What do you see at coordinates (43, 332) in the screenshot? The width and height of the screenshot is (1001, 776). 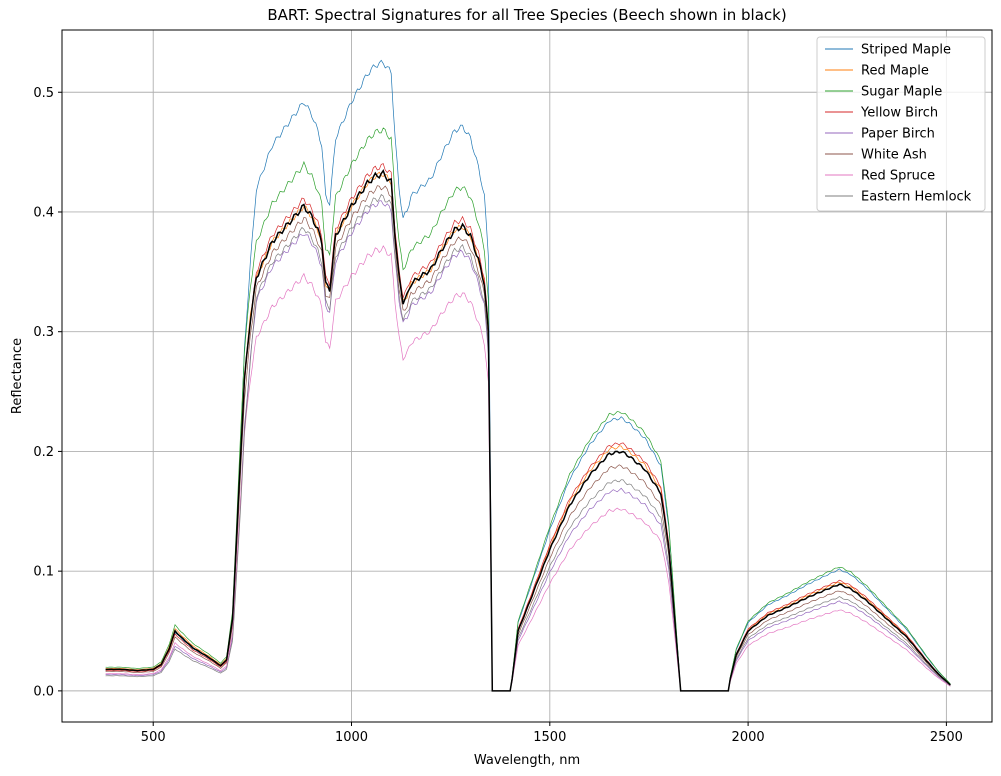 I see `y-tick-label: 0.3` at bounding box center [43, 332].